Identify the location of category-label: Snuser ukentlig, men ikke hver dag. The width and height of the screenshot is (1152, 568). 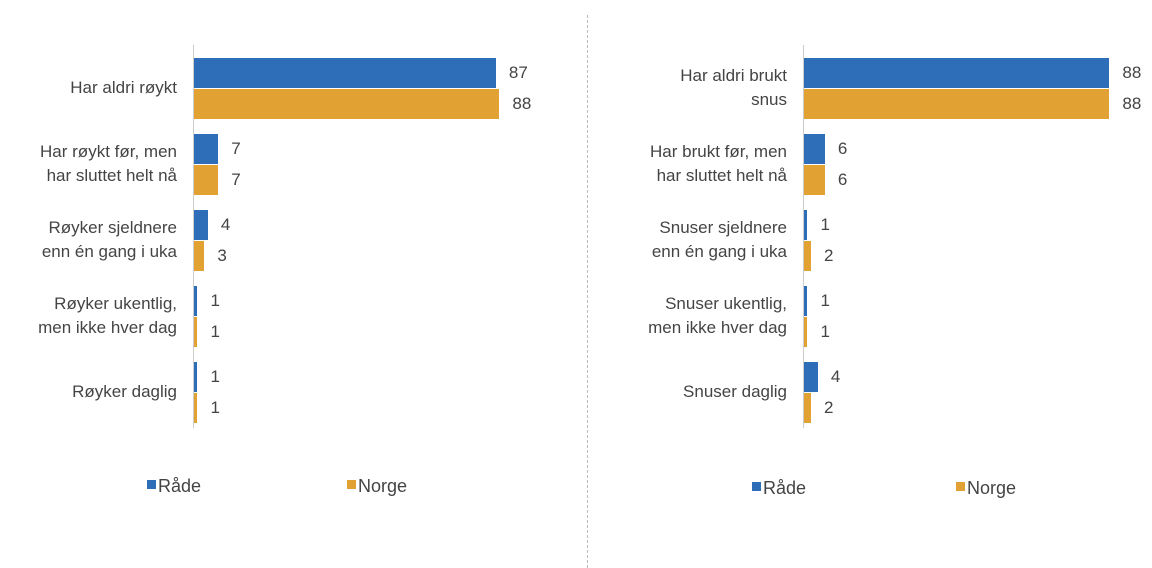
(717, 315).